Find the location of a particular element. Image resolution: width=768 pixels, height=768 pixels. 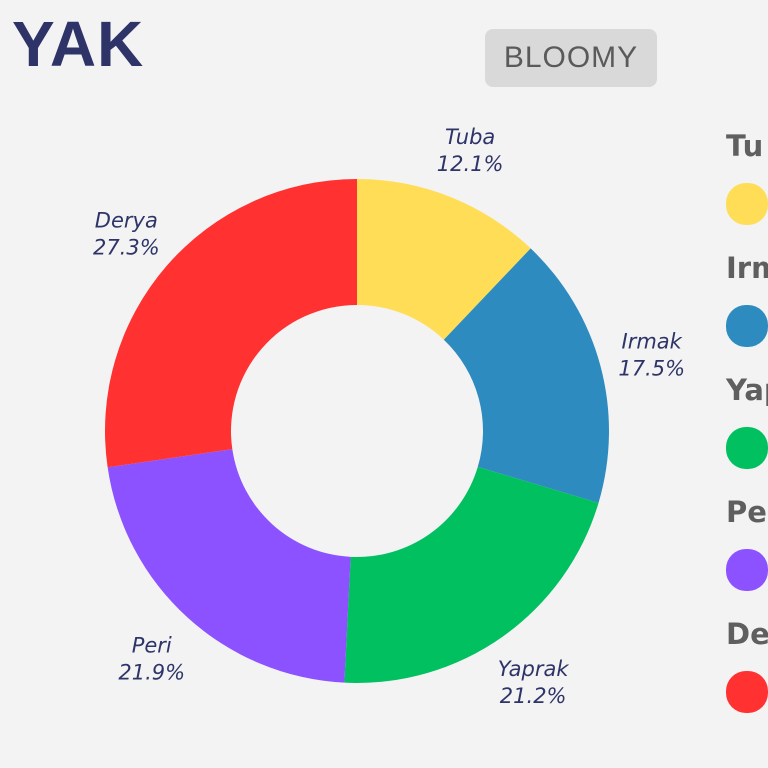

slice-yaprak is located at coordinates (471, 574).